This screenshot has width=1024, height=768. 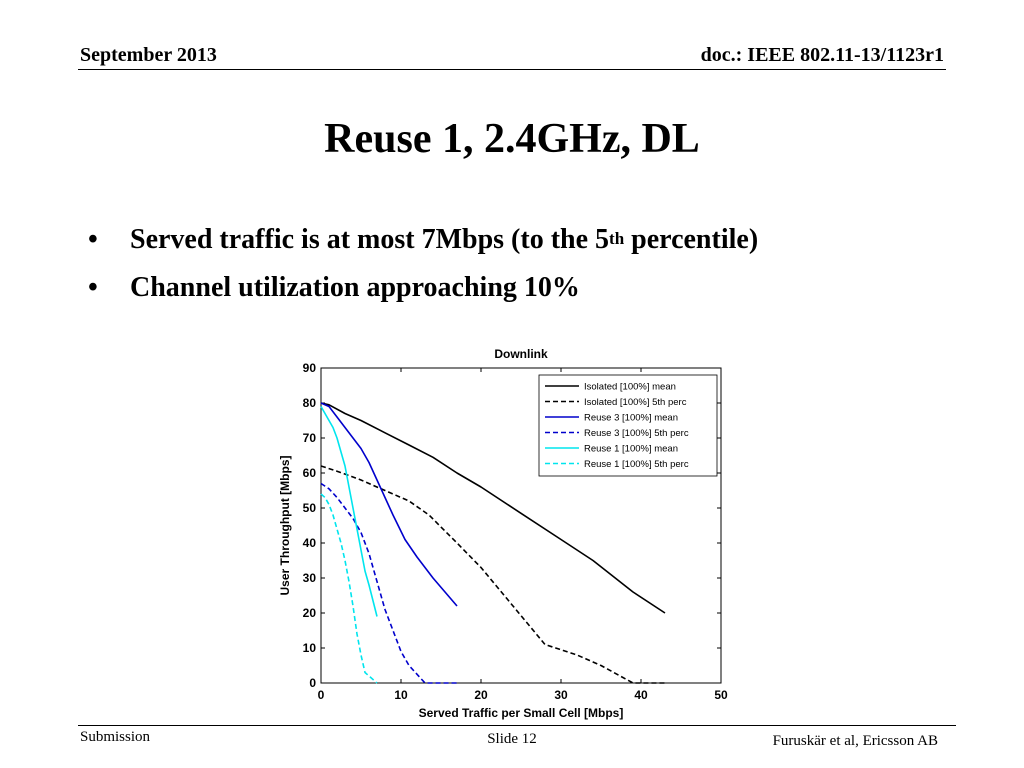 What do you see at coordinates (521, 354) in the screenshot?
I see `chart-title: Downlink` at bounding box center [521, 354].